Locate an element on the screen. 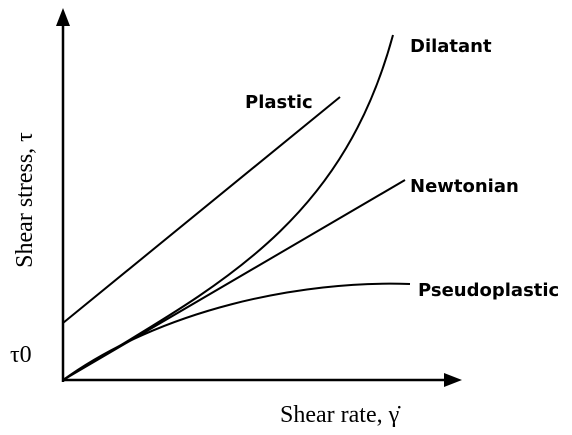 The image size is (572, 435). y-axis-arrow is located at coordinates (63, 17).